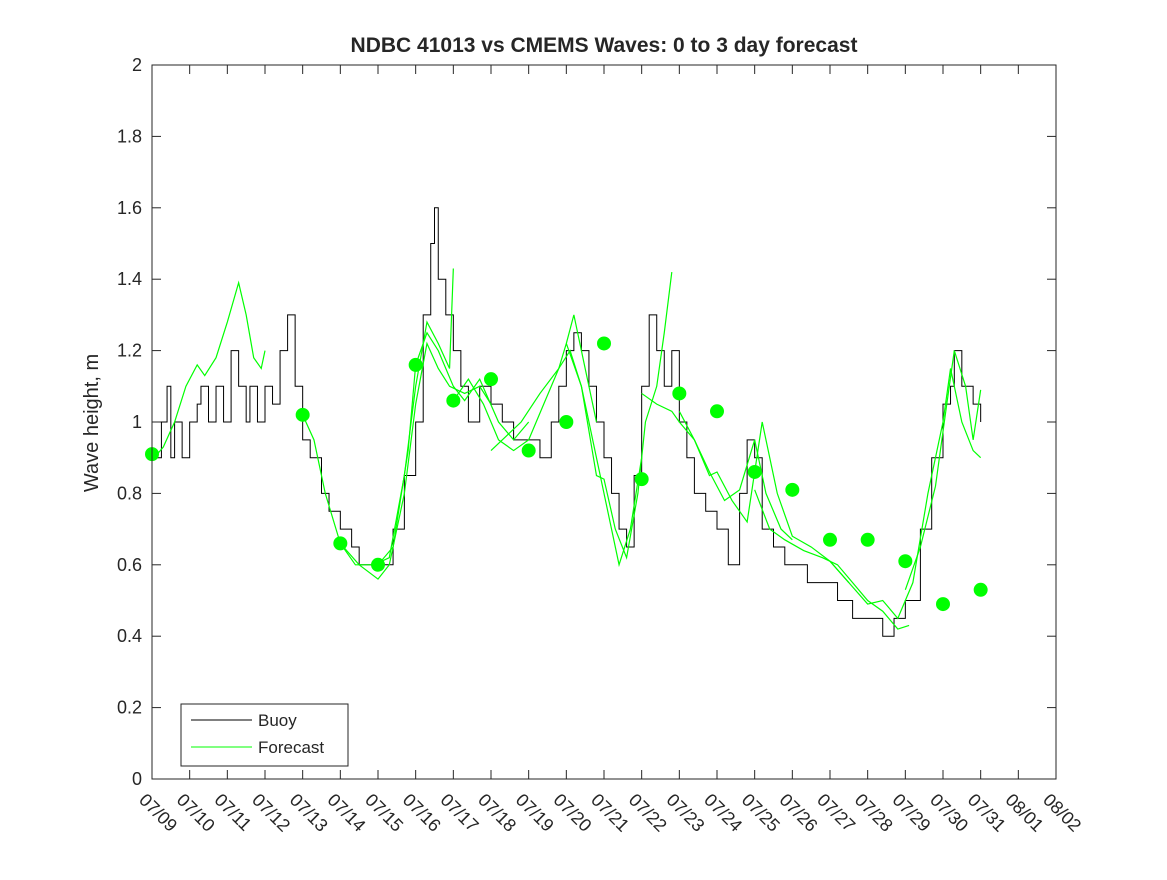  I want to click on legend-box, so click(264, 735).